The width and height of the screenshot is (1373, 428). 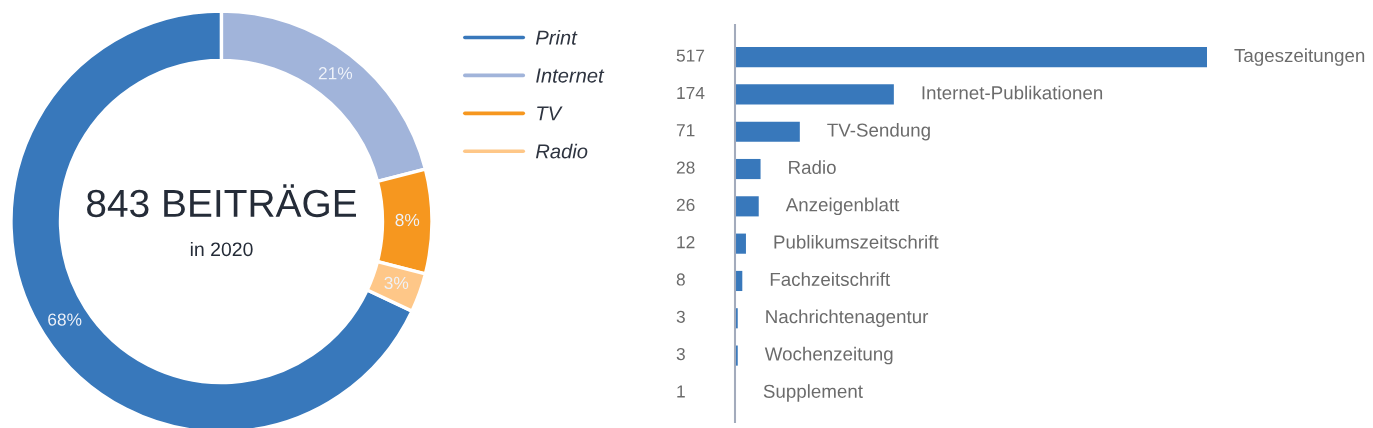 What do you see at coordinates (556, 37) in the screenshot?
I see `legend-label: Print` at bounding box center [556, 37].